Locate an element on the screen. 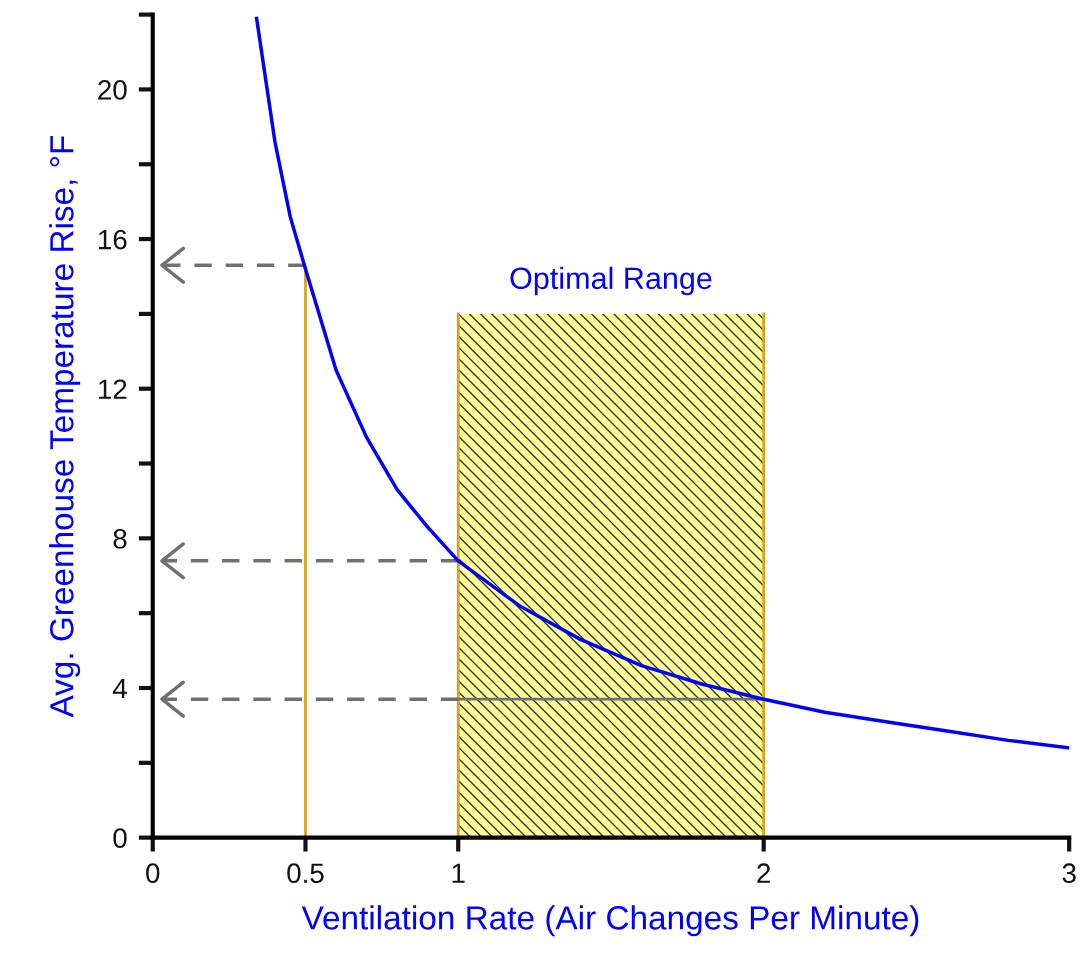 The width and height of the screenshot is (1091, 974). y-axis-title: Avg. Greenhouse Temperature Rise, °F is located at coordinates (65, 427).